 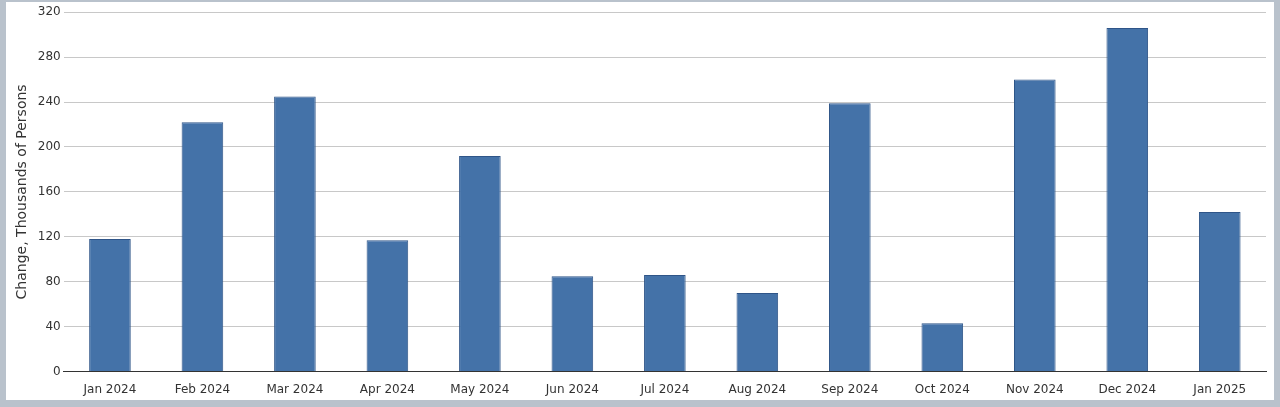 I want to click on x-tick-label: Jun 2024, so click(x=571, y=388).